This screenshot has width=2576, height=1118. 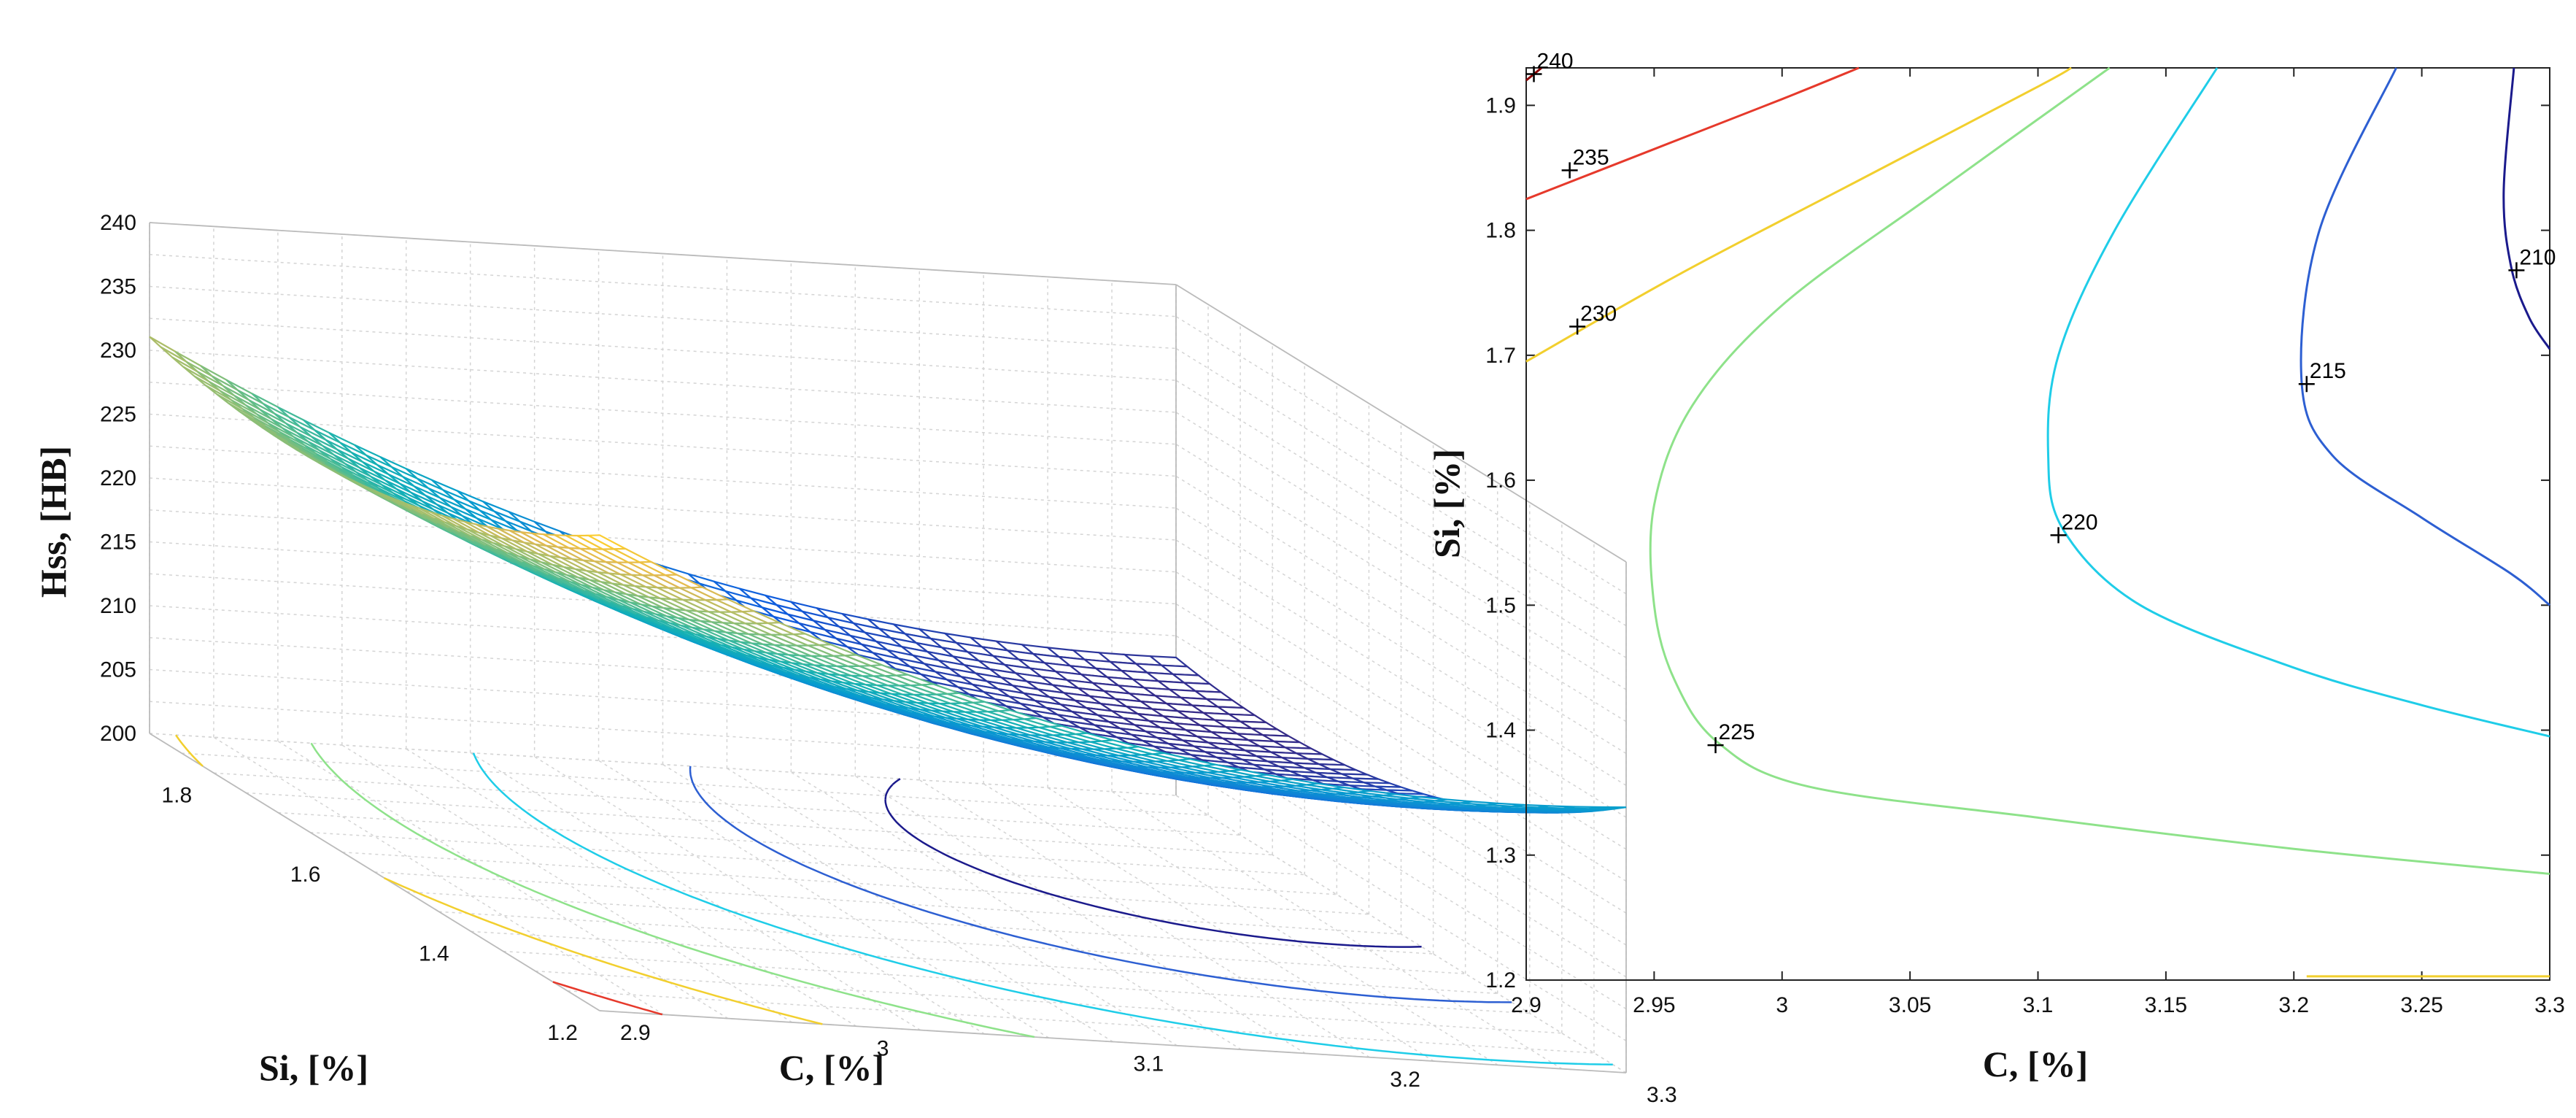 What do you see at coordinates (1500, 731) in the screenshot?
I see `contour-y-tick-label: 1.4` at bounding box center [1500, 731].